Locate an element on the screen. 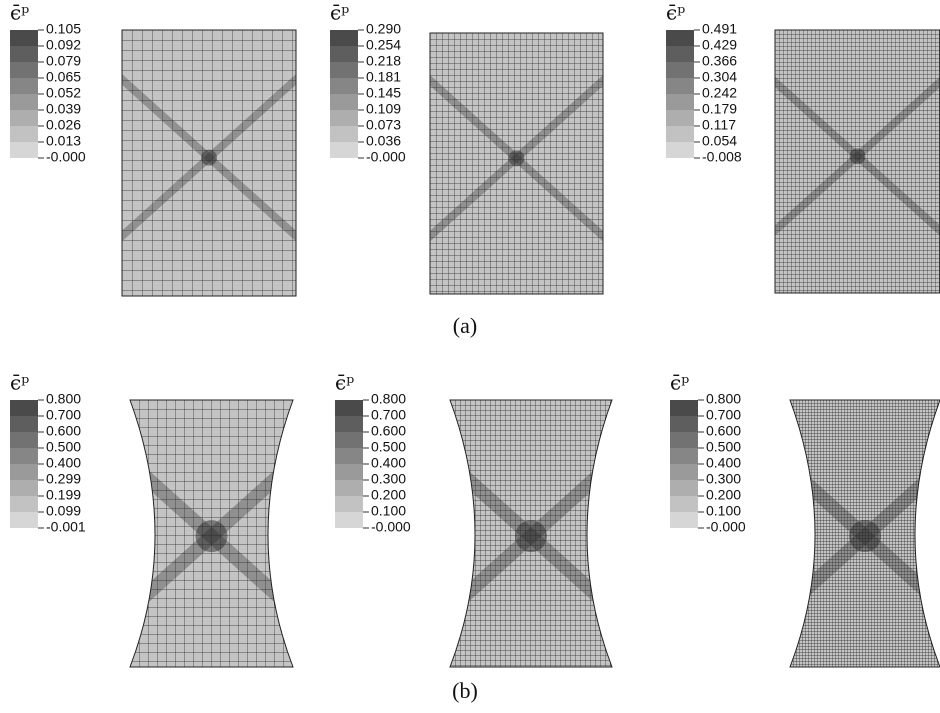  legend-label: 0.254 is located at coordinates (383, 45).